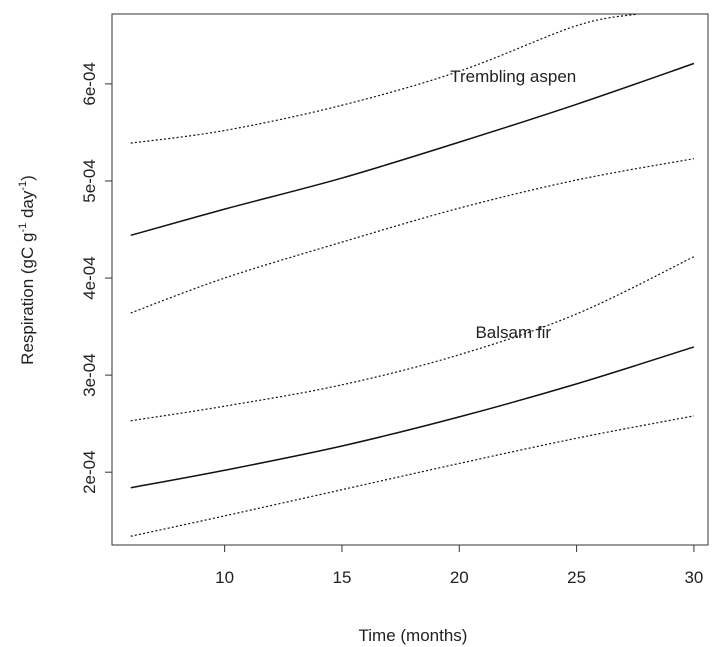 This screenshot has width=715, height=647. What do you see at coordinates (89, 83) in the screenshot?
I see `y-tick-label: 6e-04` at bounding box center [89, 83].